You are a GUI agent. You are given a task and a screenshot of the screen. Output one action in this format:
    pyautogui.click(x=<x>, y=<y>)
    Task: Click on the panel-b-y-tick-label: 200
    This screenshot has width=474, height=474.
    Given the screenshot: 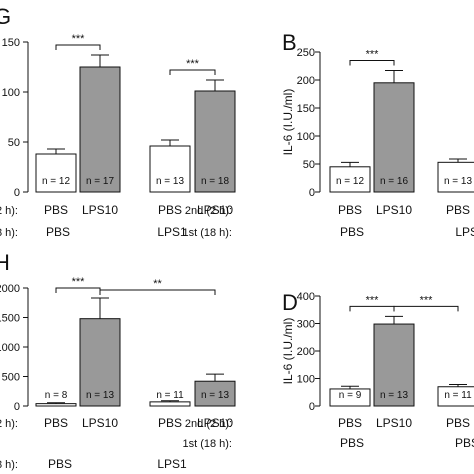 What is the action you would take?
    pyautogui.click(x=306, y=81)
    